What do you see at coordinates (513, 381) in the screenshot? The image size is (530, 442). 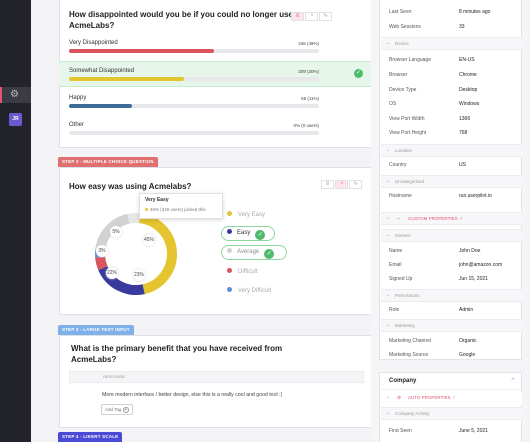 I see `chevron-up-icon: ⌃` at bounding box center [513, 381].